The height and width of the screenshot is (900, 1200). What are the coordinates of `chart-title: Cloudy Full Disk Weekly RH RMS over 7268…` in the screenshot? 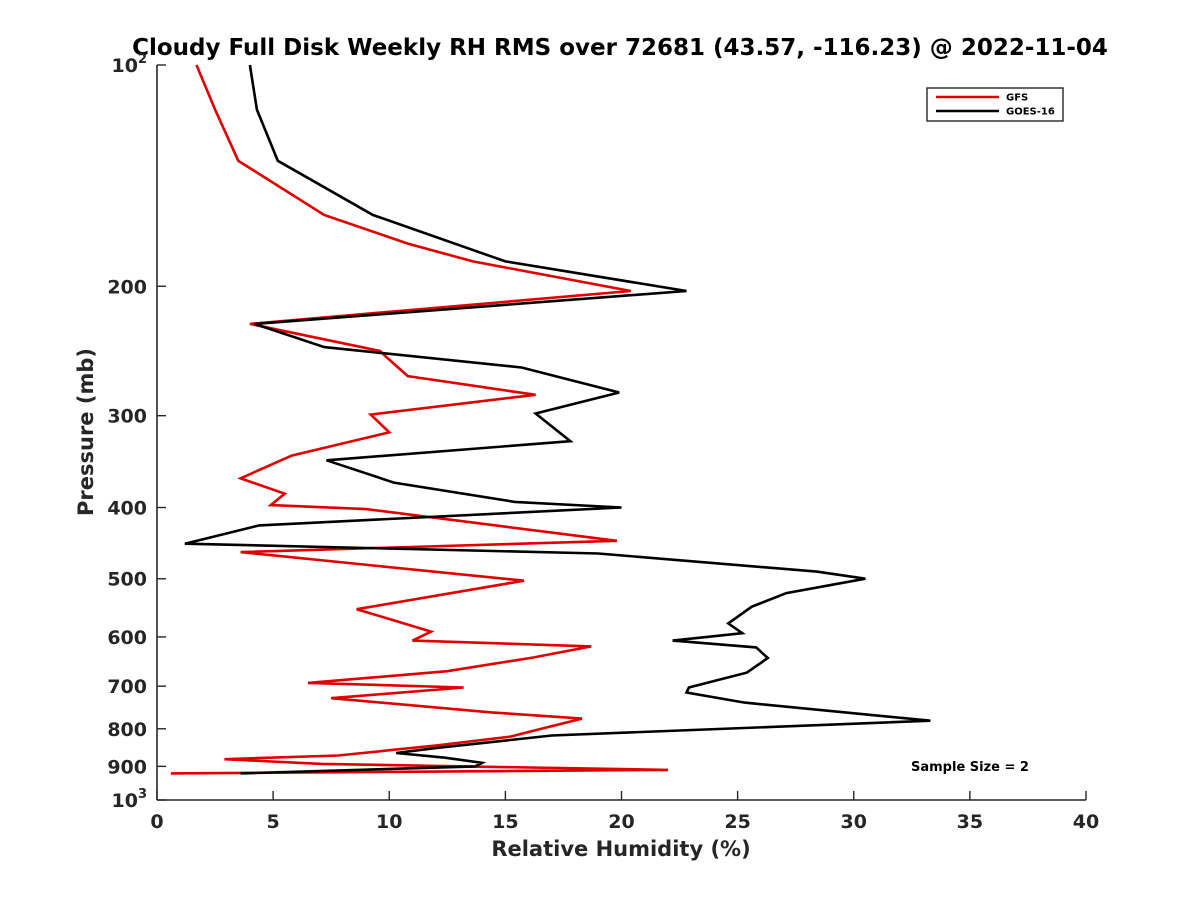 It's located at (620, 48).